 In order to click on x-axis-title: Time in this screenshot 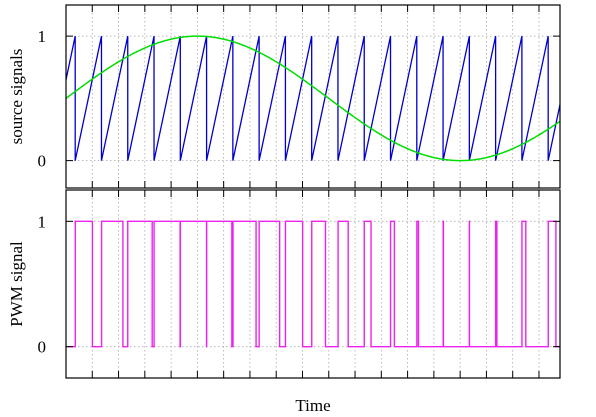, I will do `click(312, 405)`.